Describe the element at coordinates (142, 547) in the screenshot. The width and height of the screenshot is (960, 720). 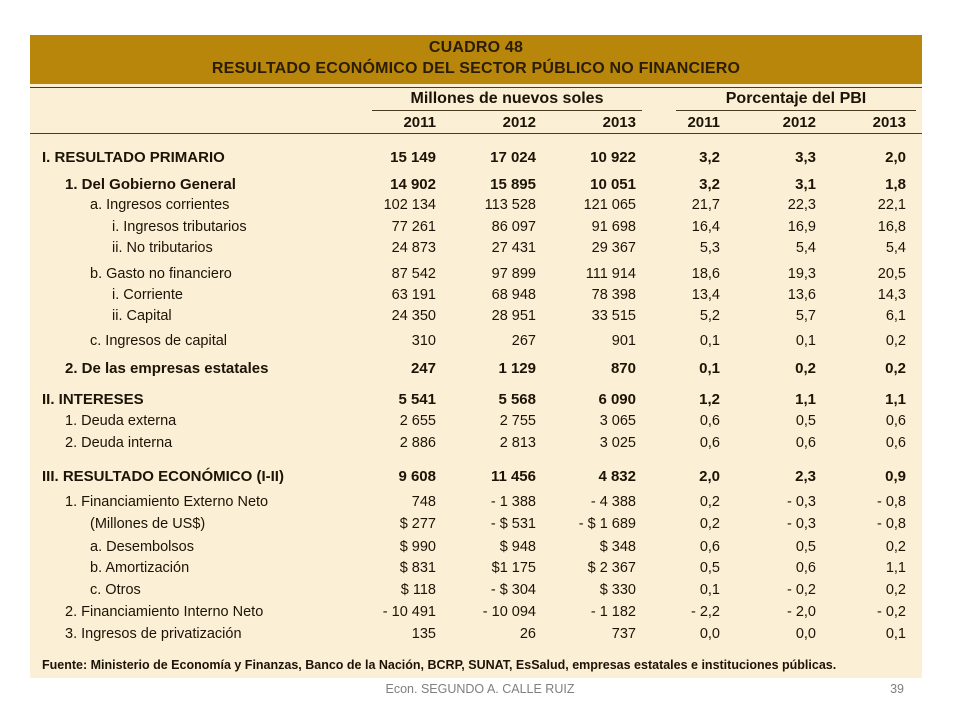
I see `row-label: a. Desembolsos` at that location.